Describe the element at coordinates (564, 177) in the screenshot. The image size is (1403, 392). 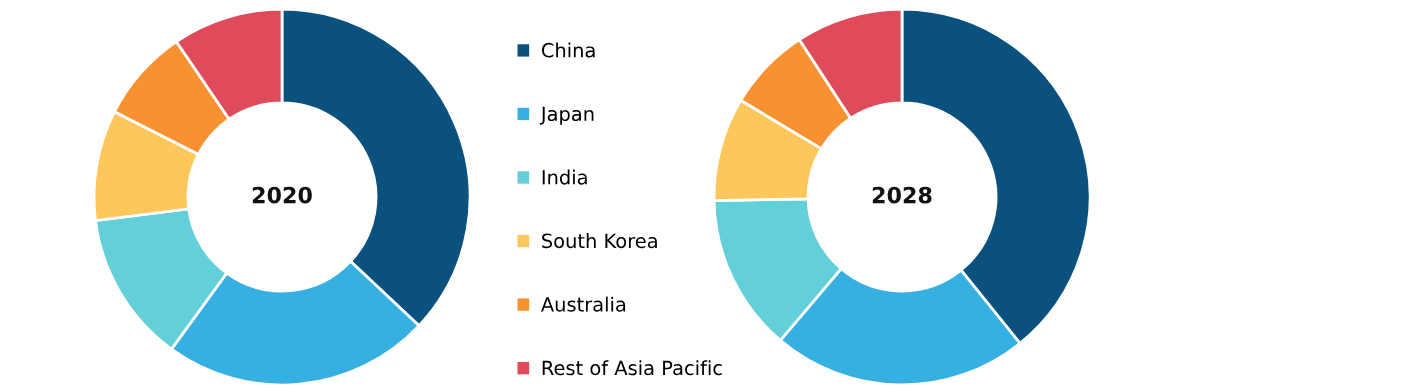
I see `legend-label: India` at that location.